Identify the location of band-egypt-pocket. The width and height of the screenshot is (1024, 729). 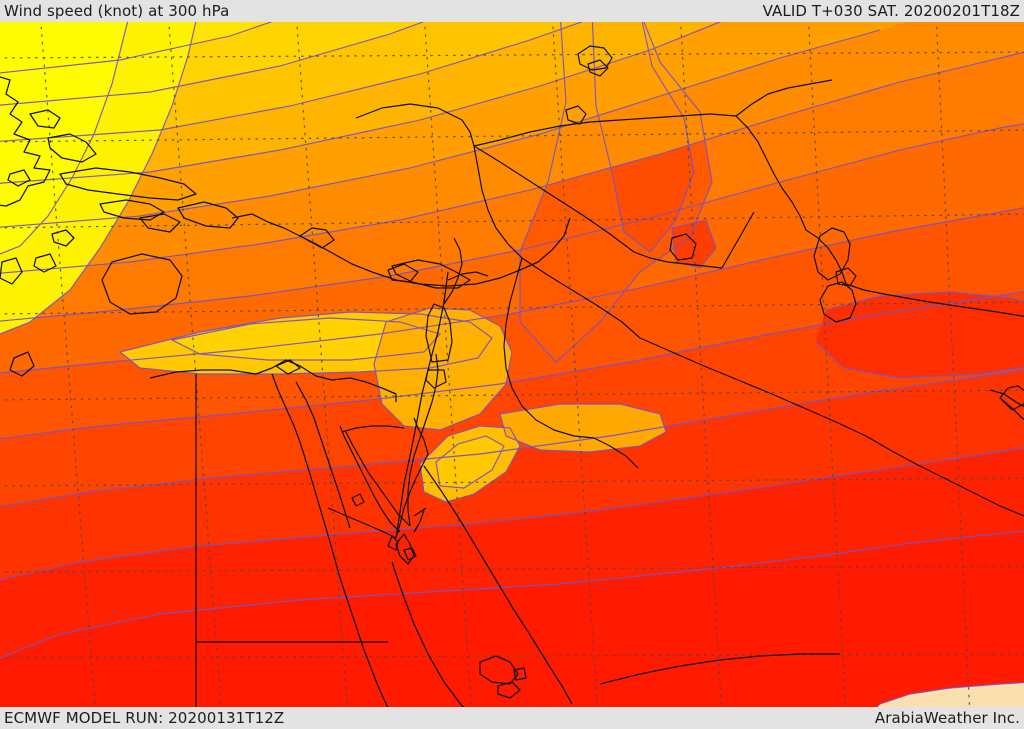
(583, 428).